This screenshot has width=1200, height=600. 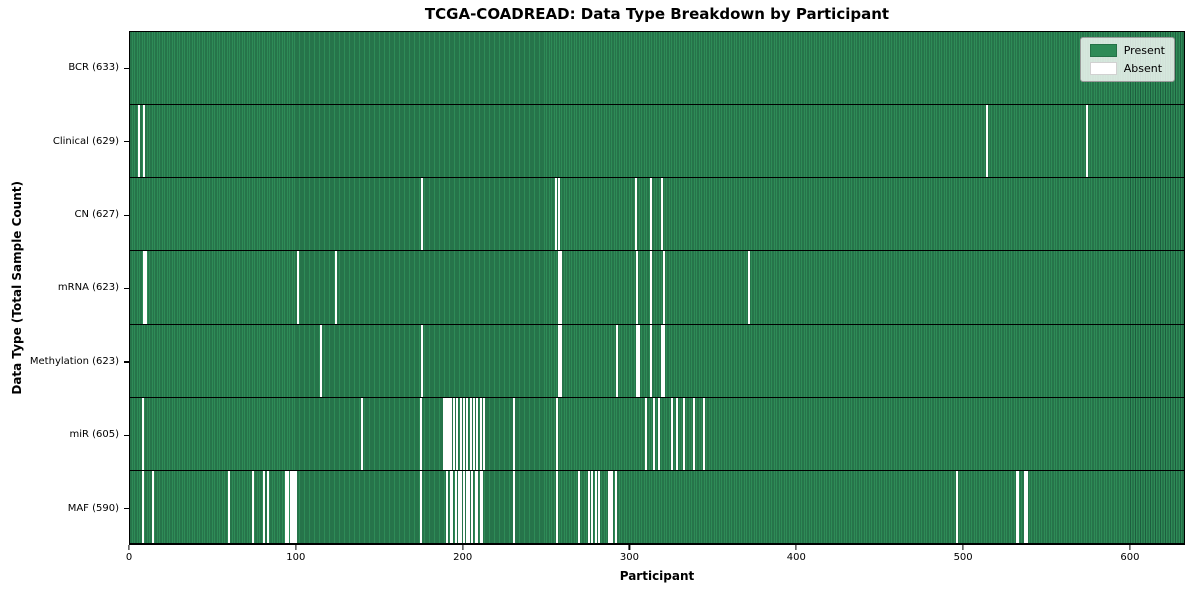 What do you see at coordinates (963, 557) in the screenshot?
I see `x-tick-label: 500` at bounding box center [963, 557].